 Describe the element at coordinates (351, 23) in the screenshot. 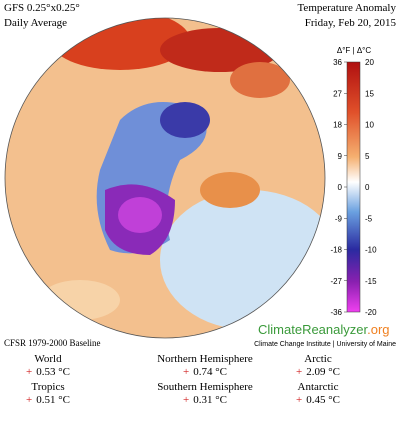

I see `date: Friday, Feb 20, 2015` at that location.